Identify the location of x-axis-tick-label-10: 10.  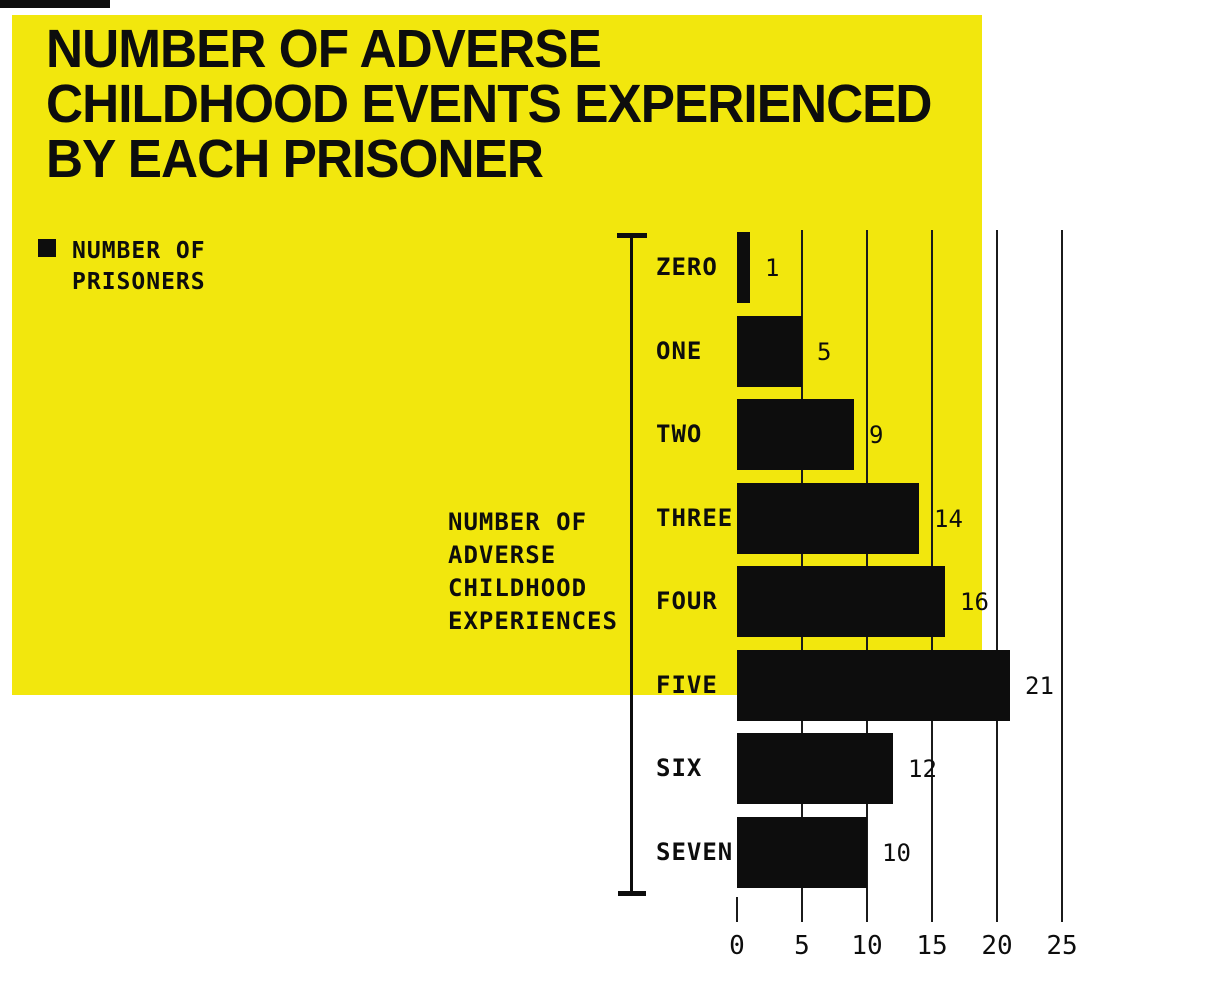
(867, 946).